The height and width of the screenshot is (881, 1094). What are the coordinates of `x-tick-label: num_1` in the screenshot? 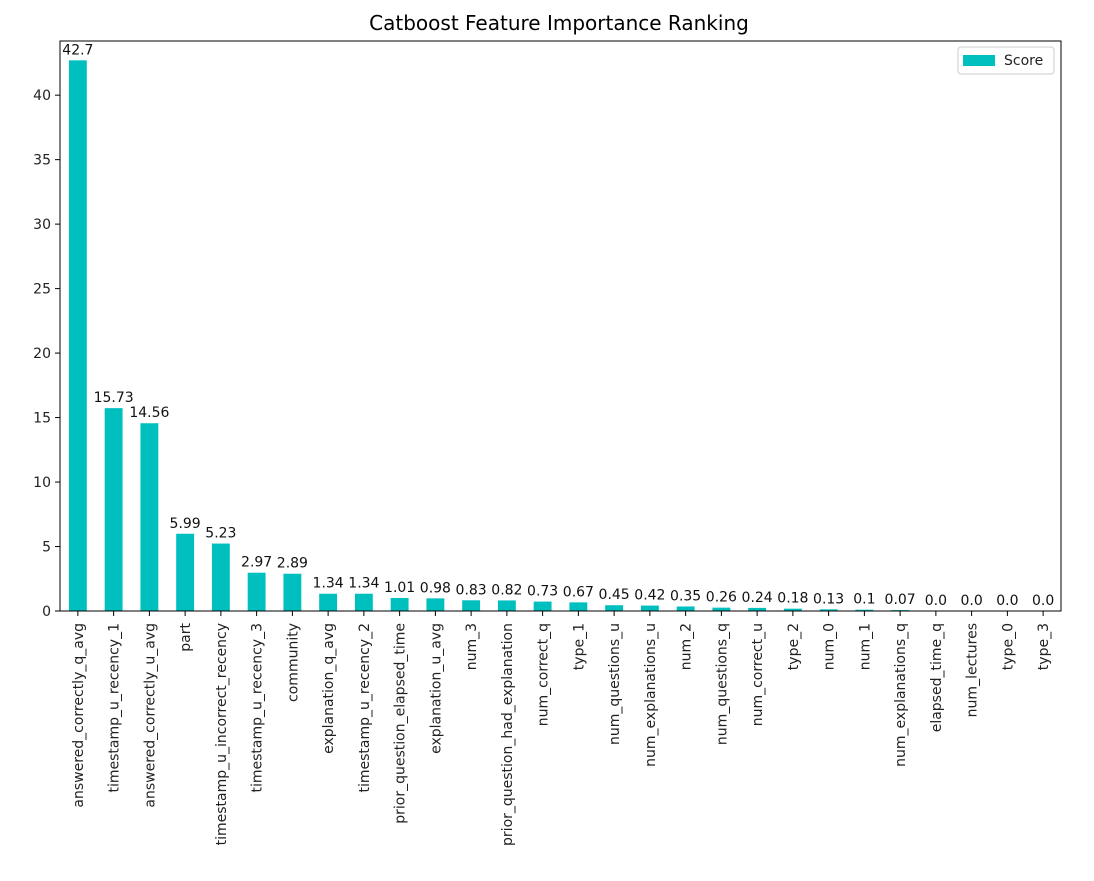 It's located at (865, 646).